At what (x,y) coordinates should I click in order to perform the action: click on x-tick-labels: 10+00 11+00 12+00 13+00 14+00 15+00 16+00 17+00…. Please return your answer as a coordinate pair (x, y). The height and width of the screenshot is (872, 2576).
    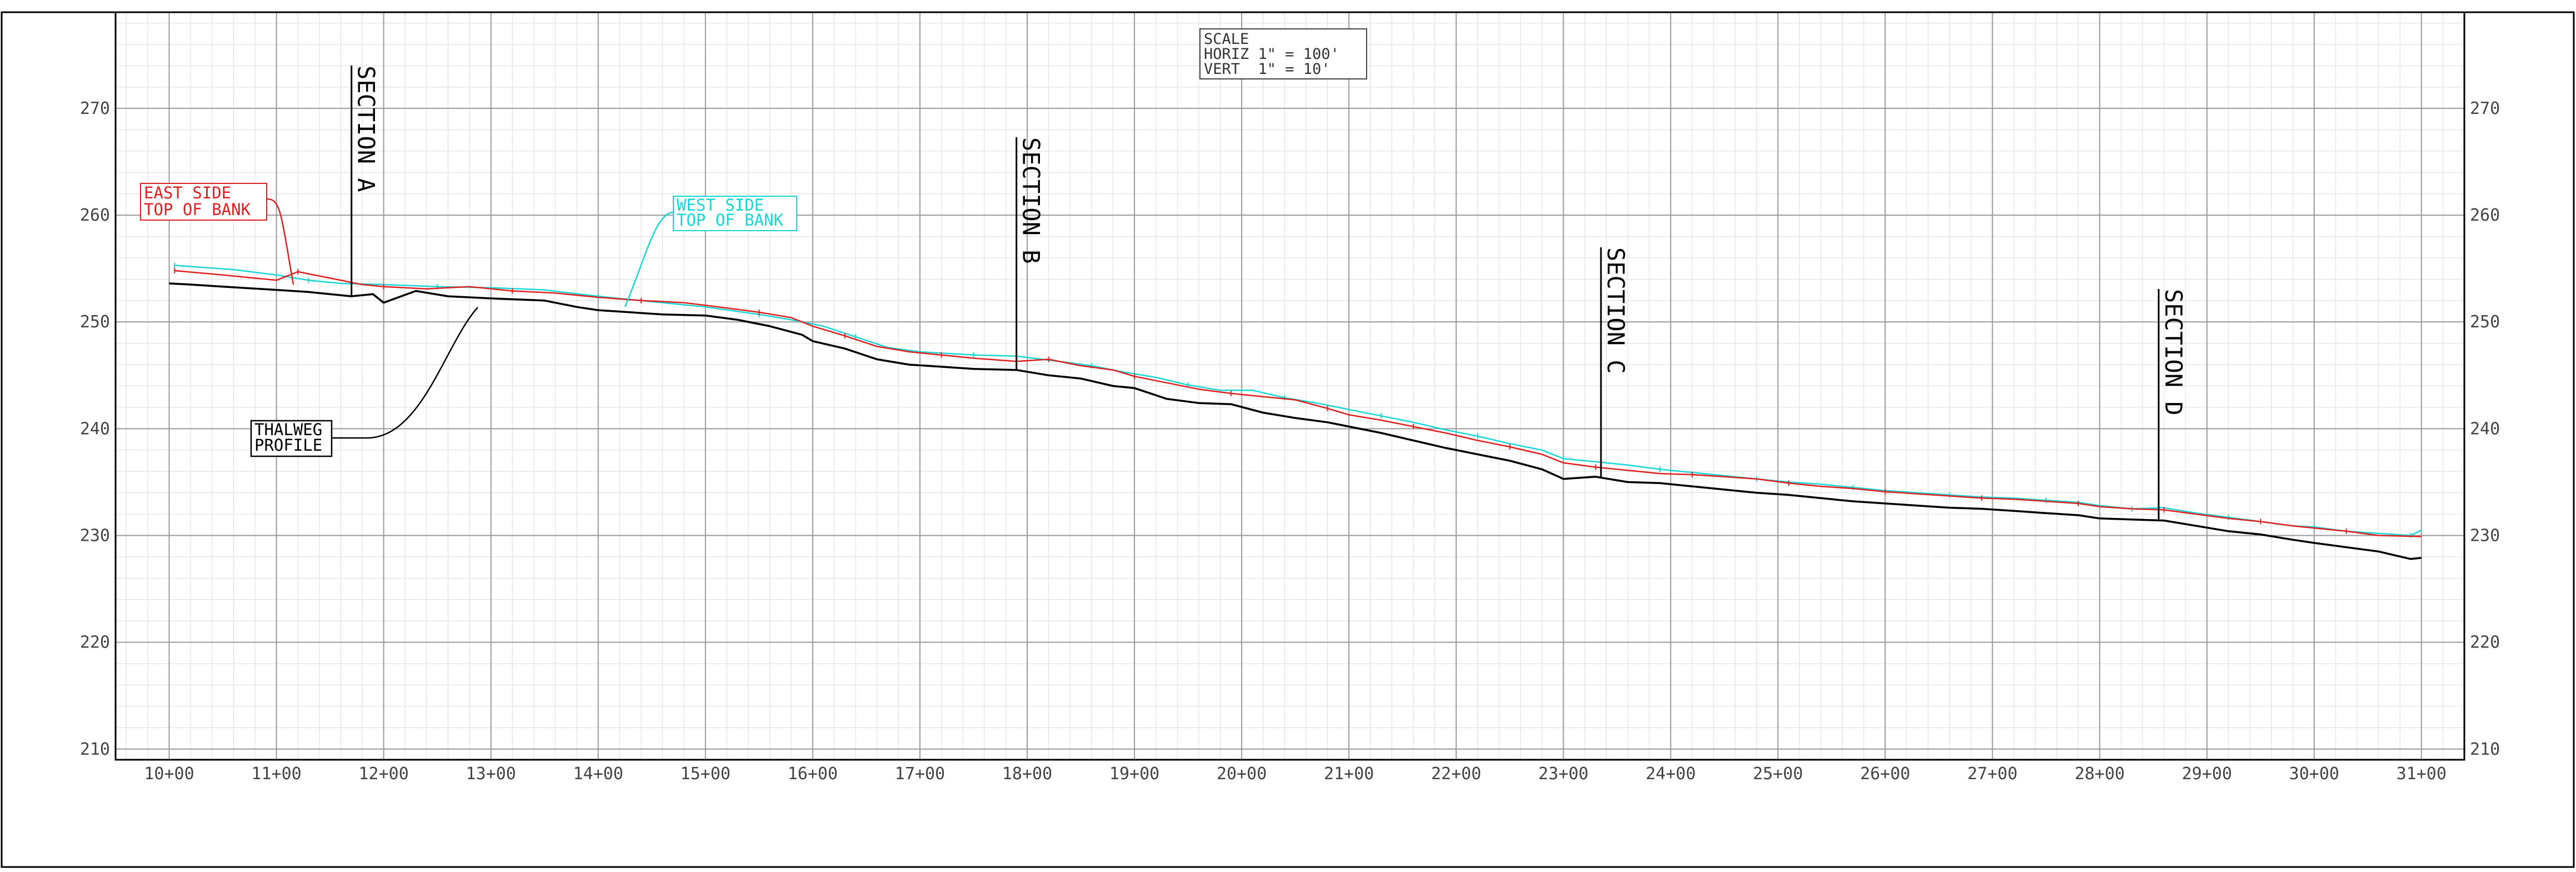
    Looking at the image, I should click on (1295, 774).